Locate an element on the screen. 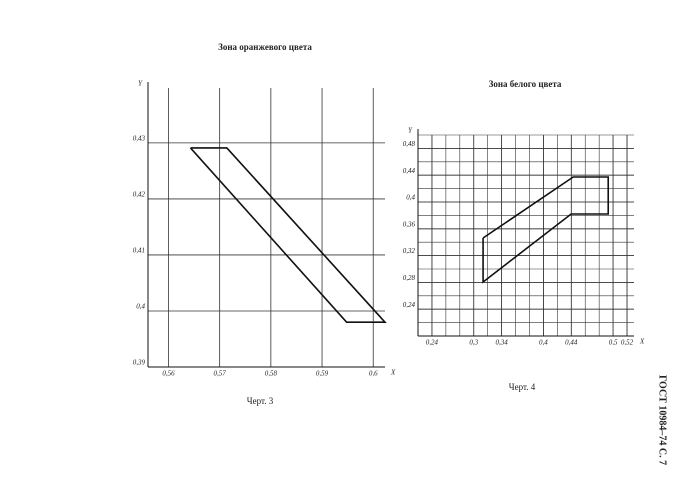 The height and width of the screenshot is (497, 700). chart-title: Зона белого цвета is located at coordinates (525, 84).